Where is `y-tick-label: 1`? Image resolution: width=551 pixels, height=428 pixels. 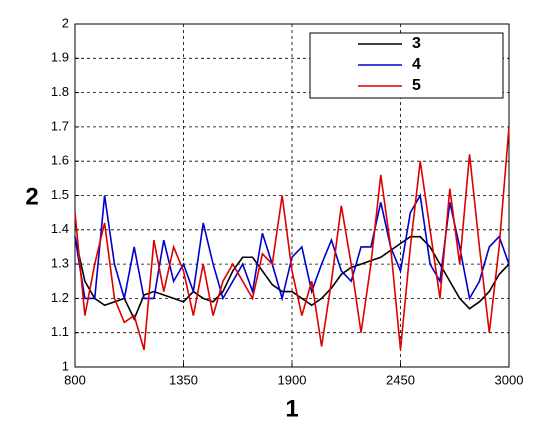
y-tick-label: 1 is located at coordinates (65, 365).